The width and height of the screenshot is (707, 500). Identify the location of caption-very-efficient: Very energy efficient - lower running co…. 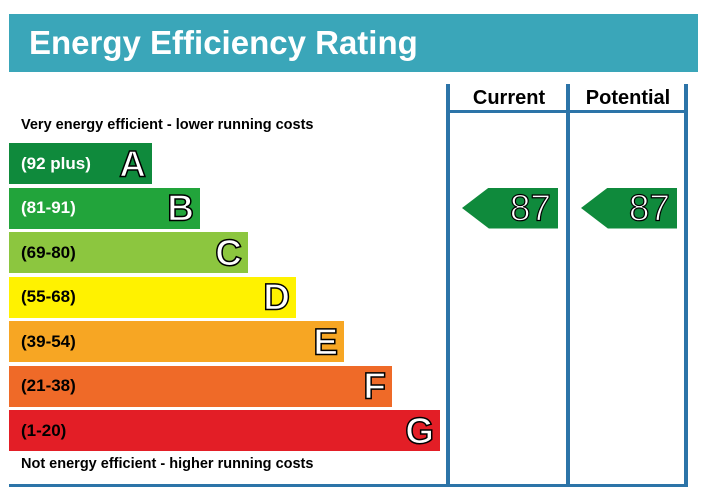
(167, 125).